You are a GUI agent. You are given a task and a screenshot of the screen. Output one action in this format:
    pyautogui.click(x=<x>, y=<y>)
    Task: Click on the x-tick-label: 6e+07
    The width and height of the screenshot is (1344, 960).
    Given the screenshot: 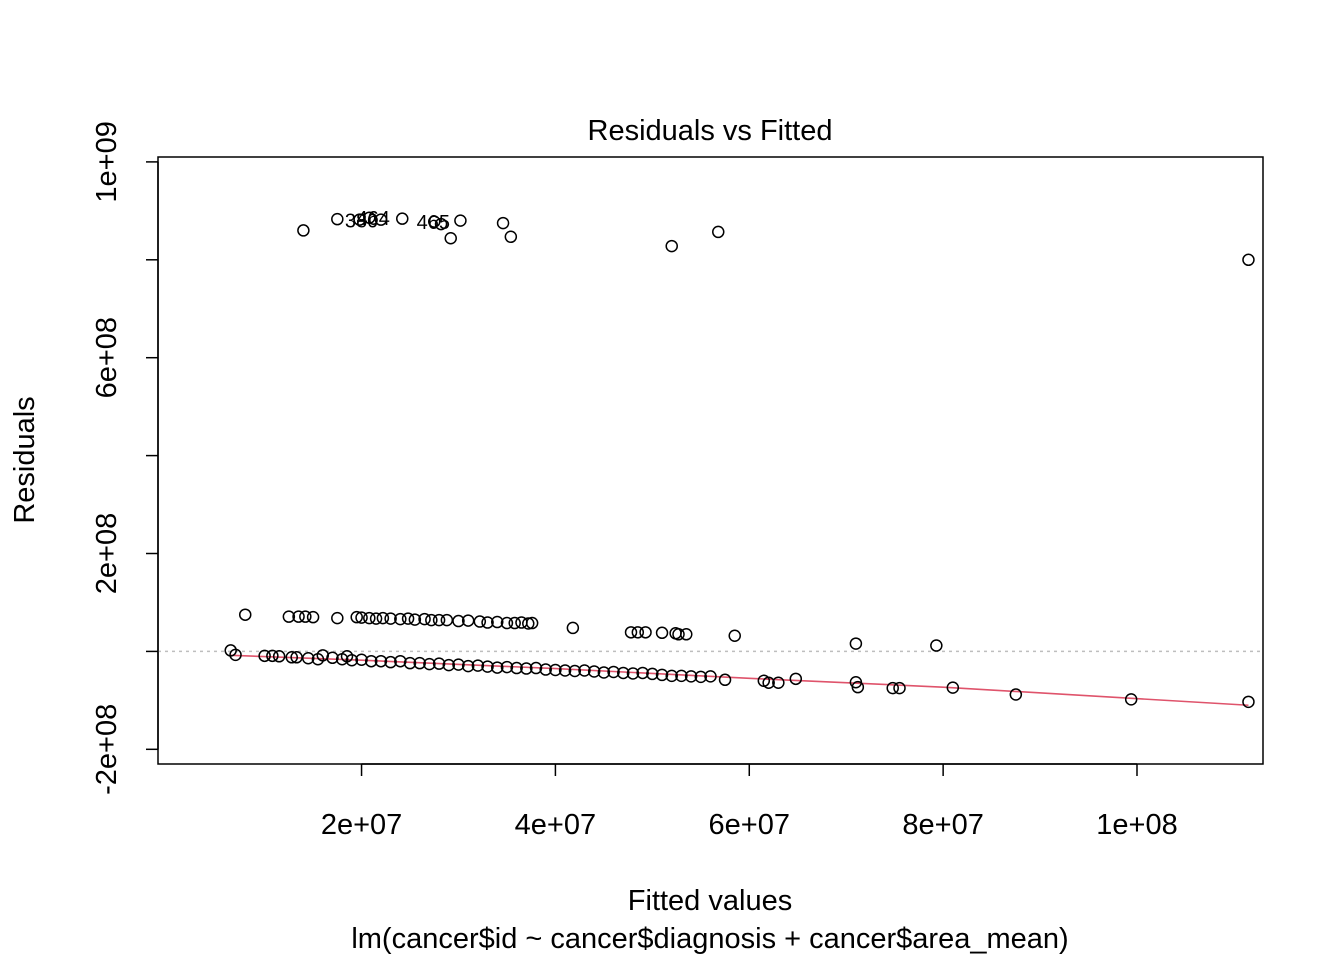 What is the action you would take?
    pyautogui.click(x=749, y=825)
    